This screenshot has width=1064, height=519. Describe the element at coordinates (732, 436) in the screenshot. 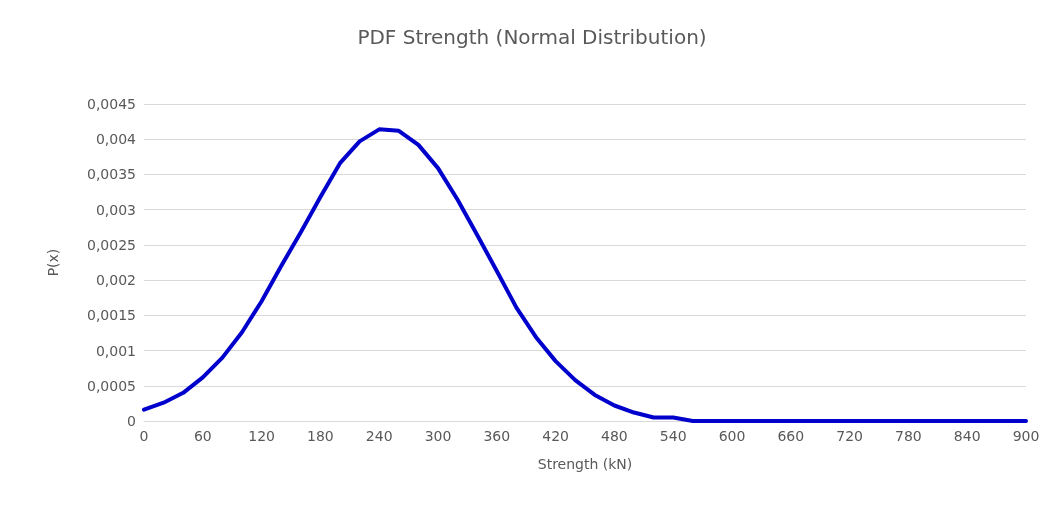

I see `x-tick-label: 600` at that location.